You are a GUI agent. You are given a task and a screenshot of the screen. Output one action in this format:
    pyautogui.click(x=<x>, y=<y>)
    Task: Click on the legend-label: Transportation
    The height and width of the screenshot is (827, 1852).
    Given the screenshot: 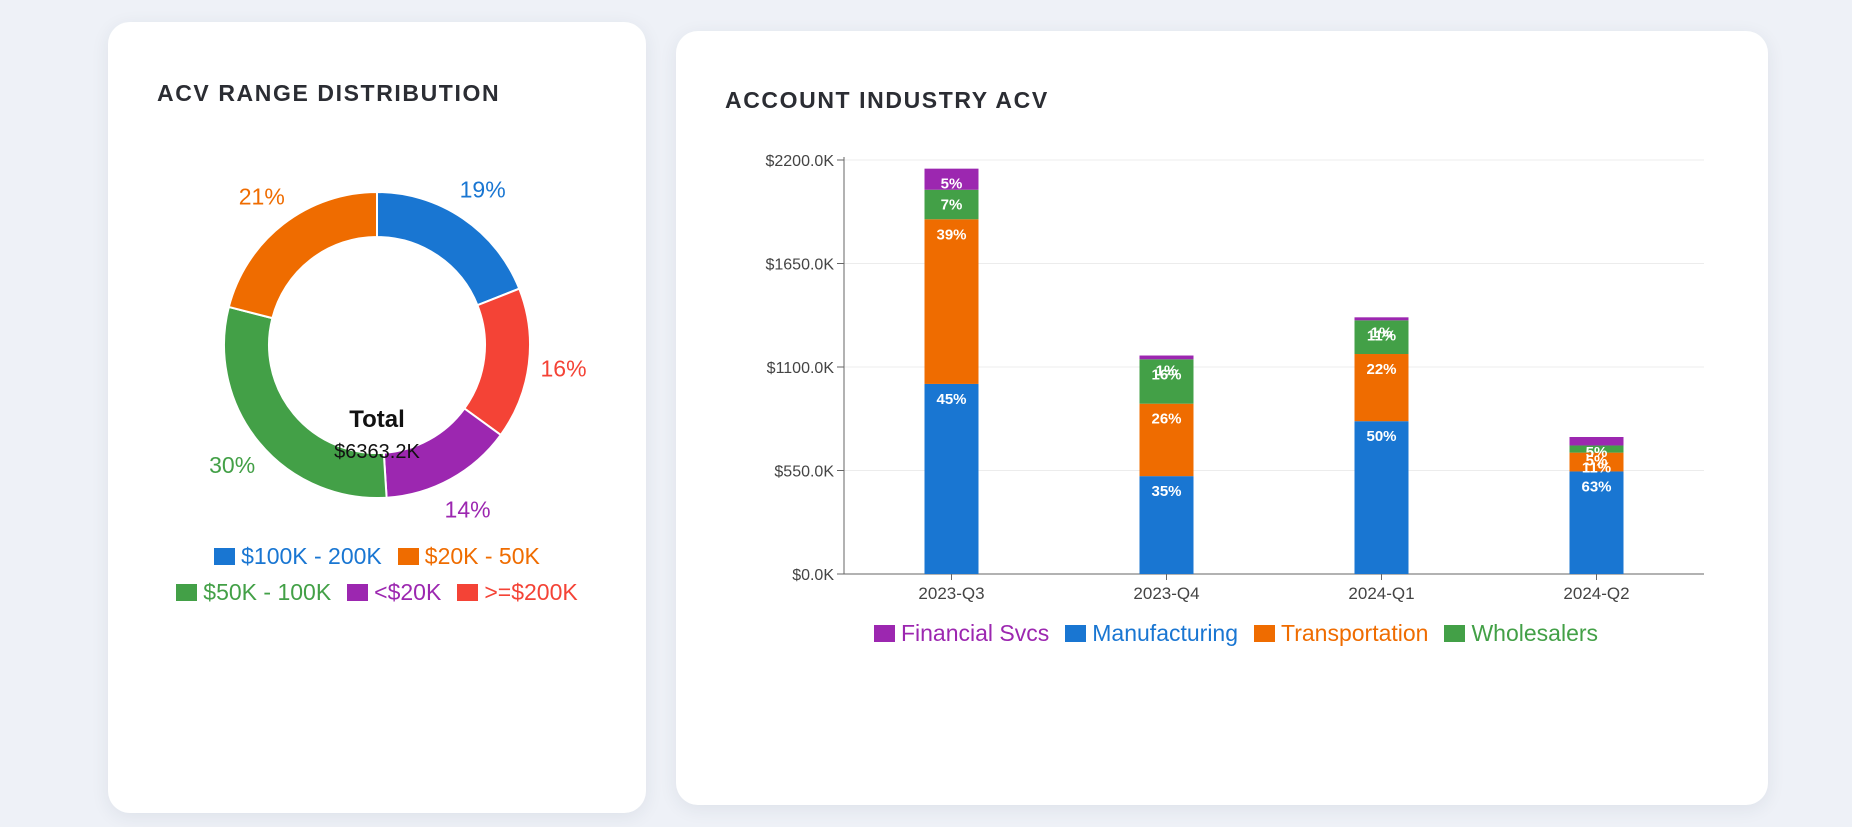 What is the action you would take?
    pyautogui.click(x=1355, y=633)
    